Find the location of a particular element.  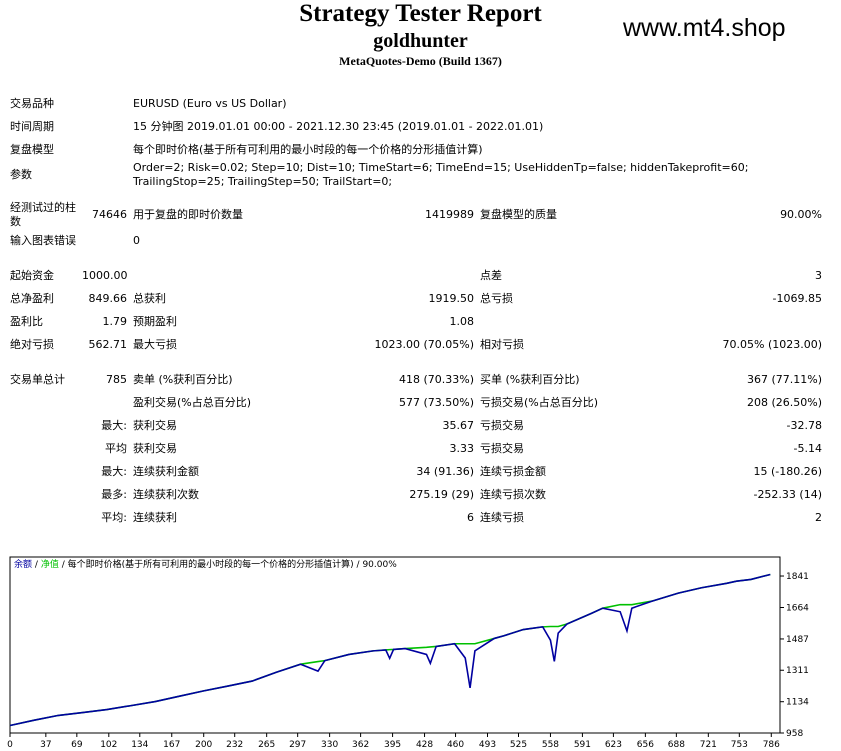

report-value: 每个即时价格(基于所有可利用的最小时段的每一个价格的分形插值计算) is located at coordinates (308, 149).